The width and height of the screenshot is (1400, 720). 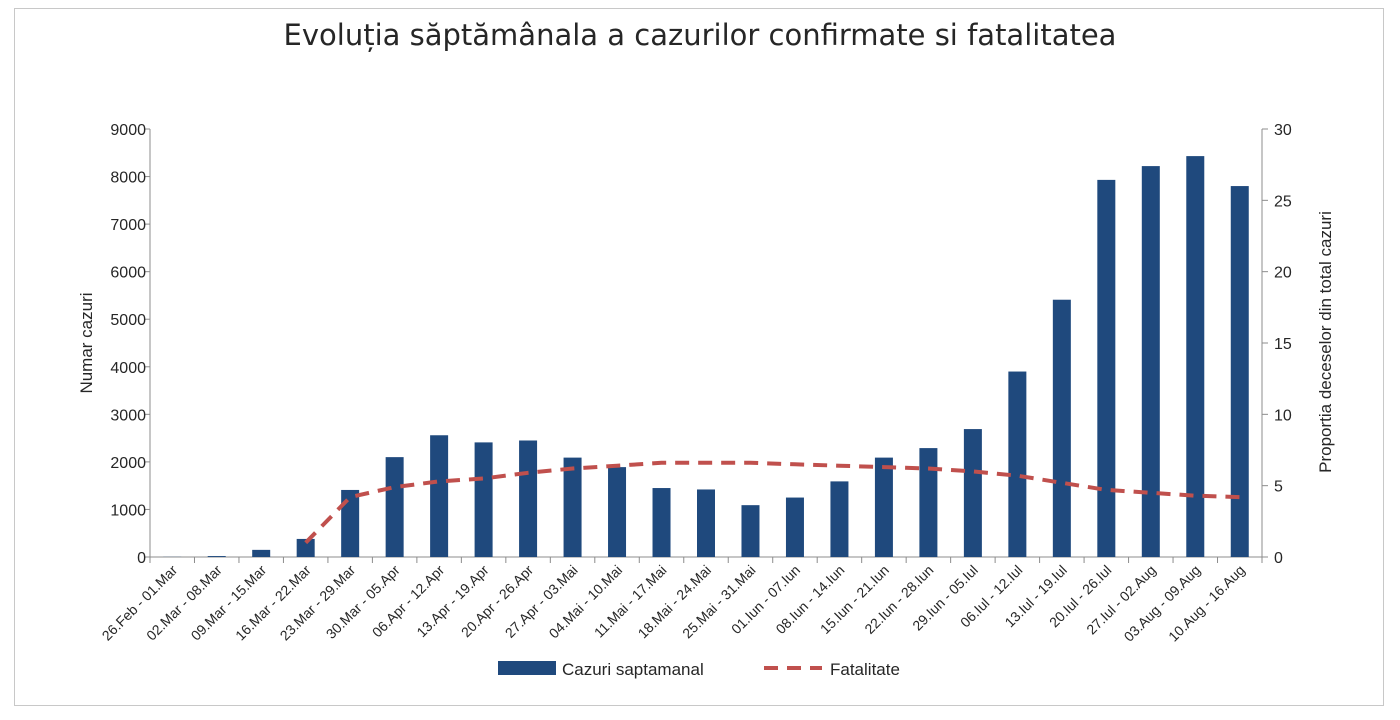 I want to click on legend: Cazuri saptamanal Fatalitate, so click(x=699, y=669).